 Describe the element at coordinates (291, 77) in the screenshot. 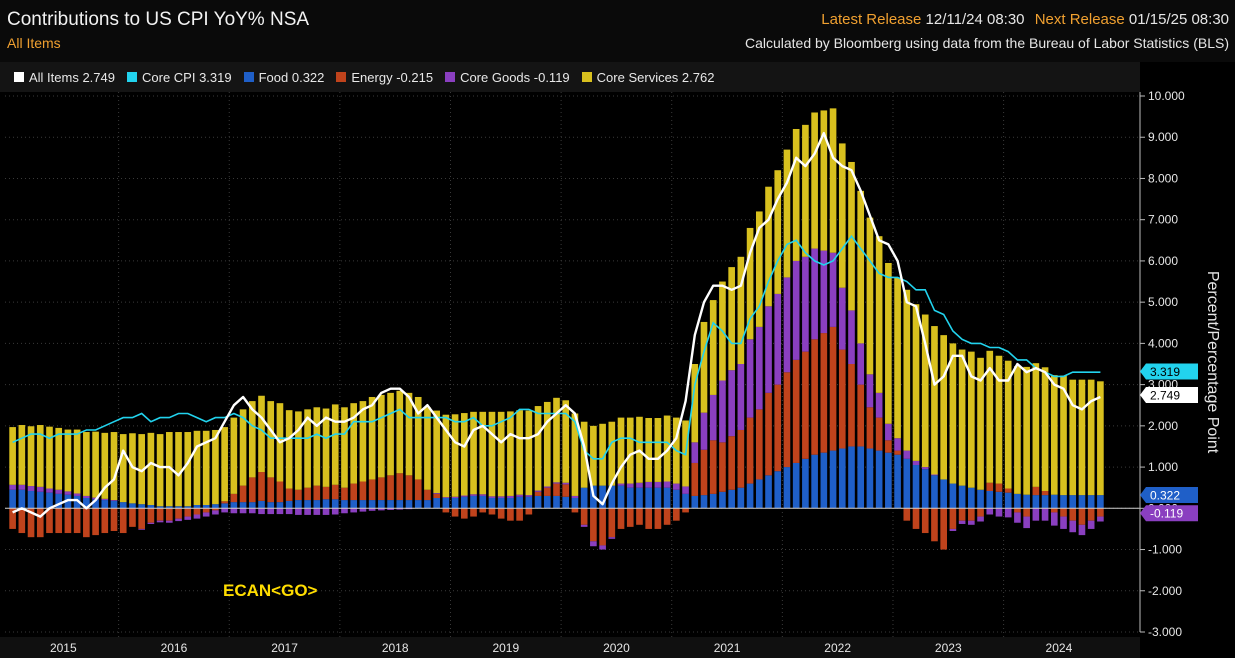

I see `legend-label: Food 0.322` at that location.